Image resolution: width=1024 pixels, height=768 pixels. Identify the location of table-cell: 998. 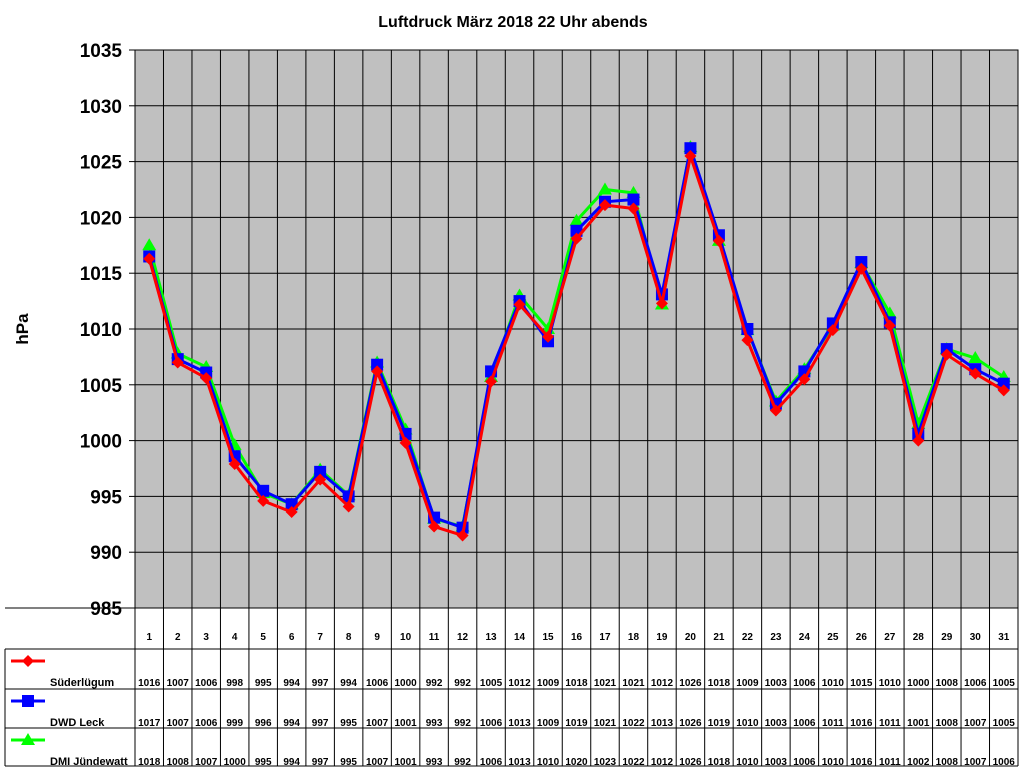
(234, 683).